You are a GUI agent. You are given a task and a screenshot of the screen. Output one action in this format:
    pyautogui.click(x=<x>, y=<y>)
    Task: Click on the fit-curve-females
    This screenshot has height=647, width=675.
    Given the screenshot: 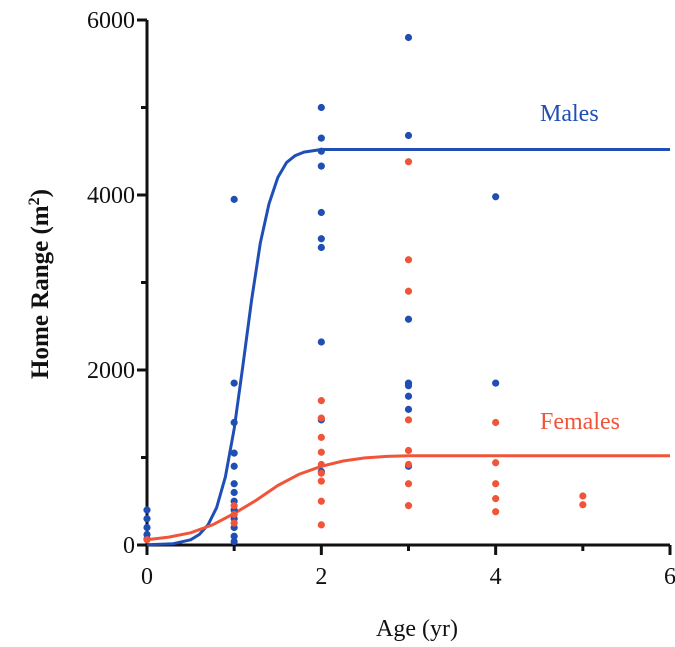 What is the action you would take?
    pyautogui.click(x=408, y=498)
    